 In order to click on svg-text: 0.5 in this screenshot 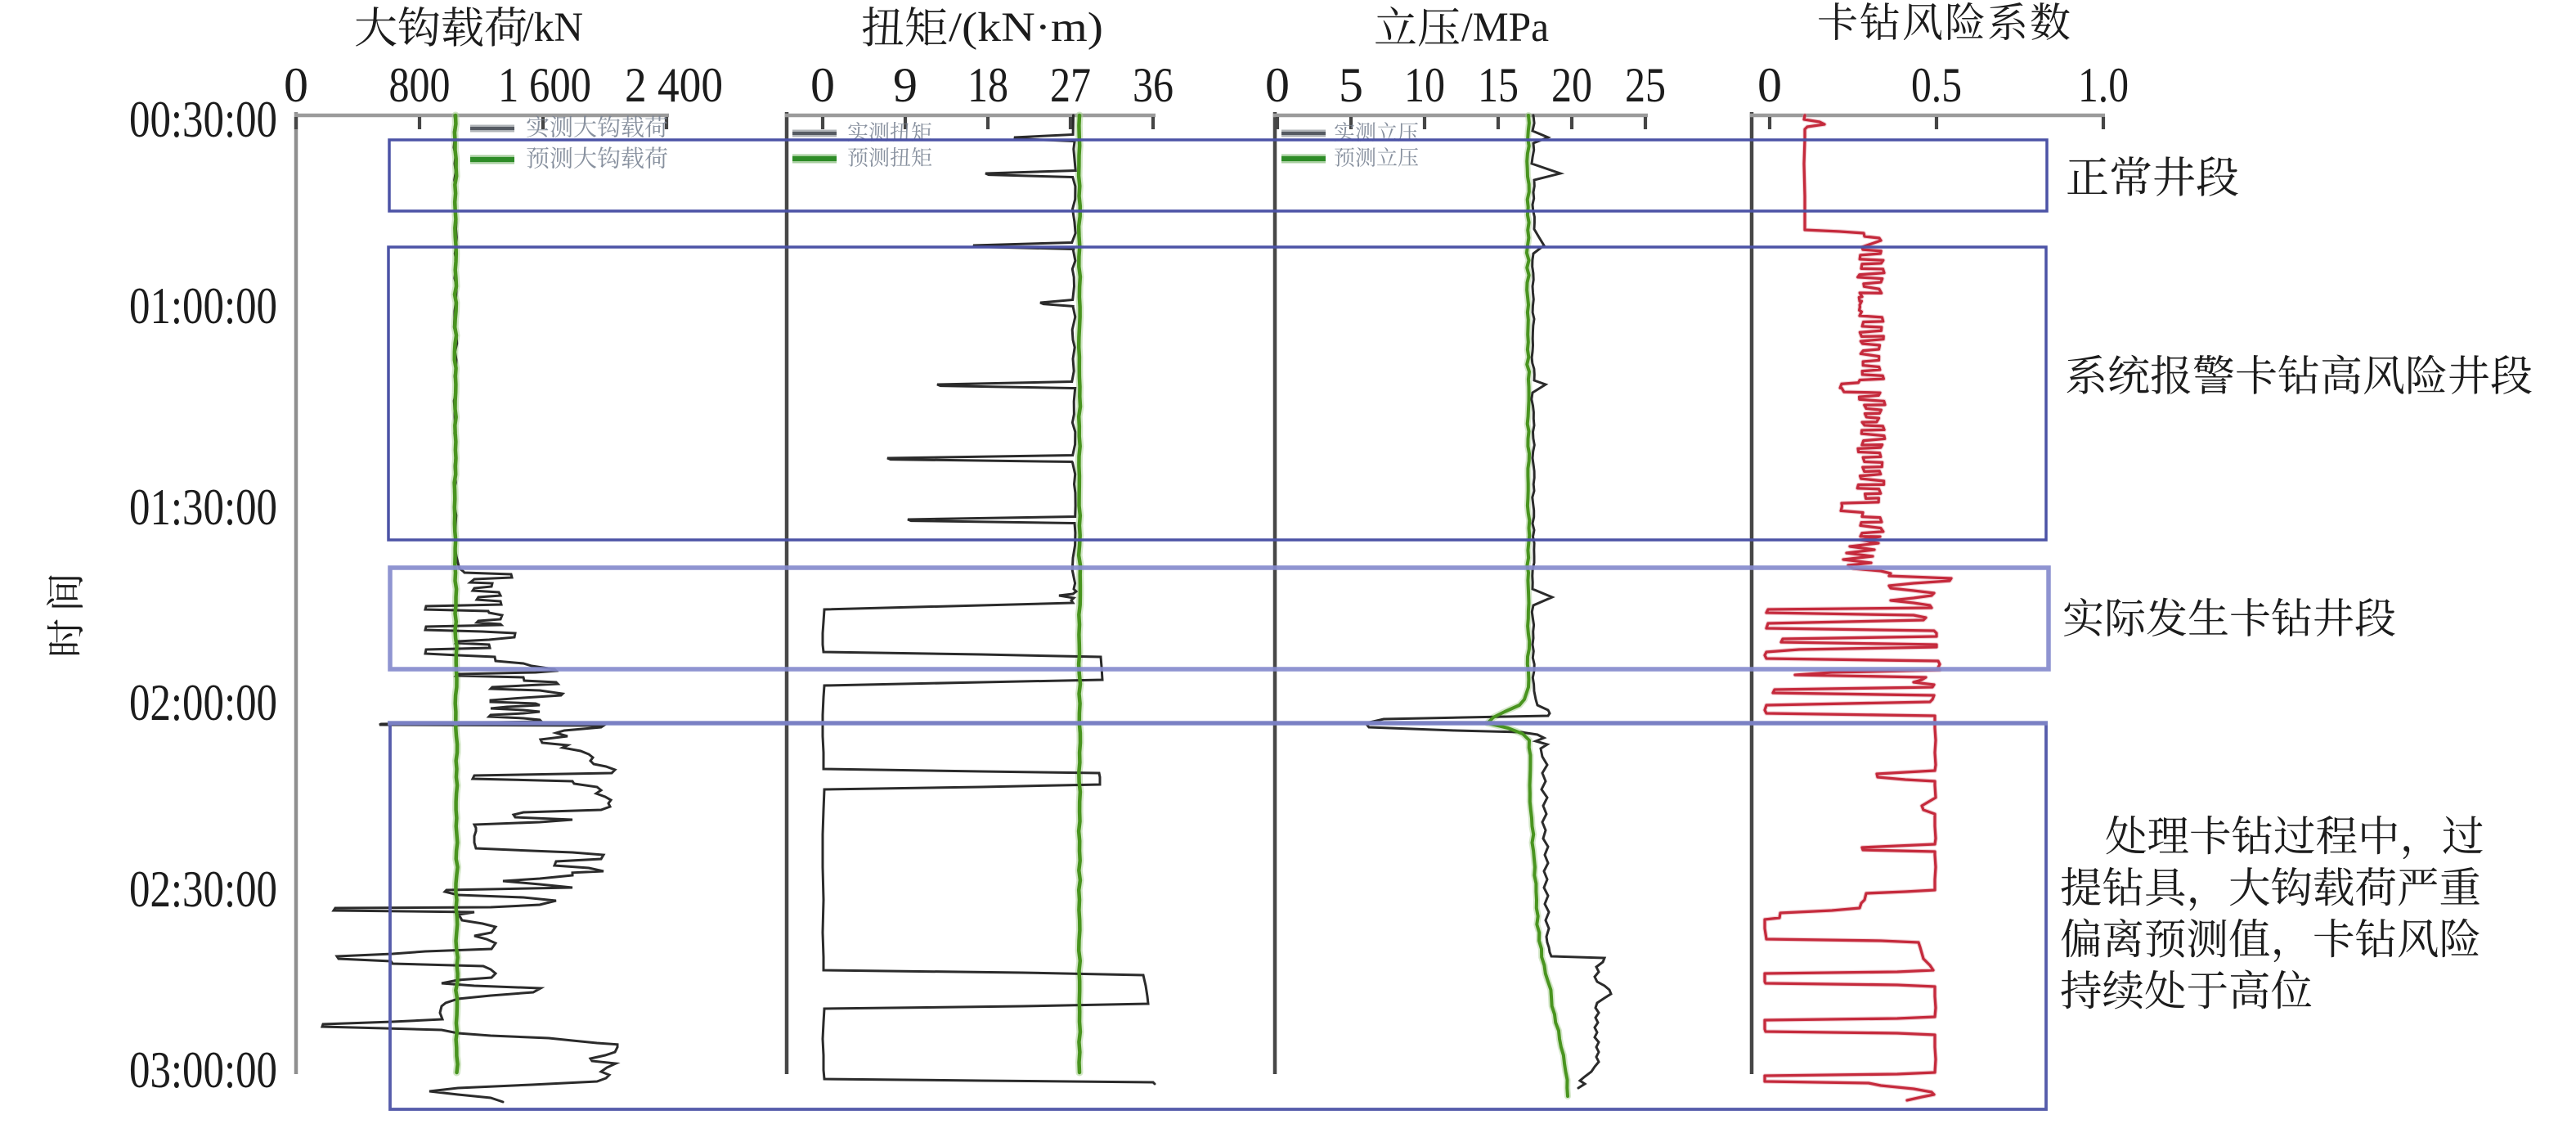, I will do `click(1937, 85)`.